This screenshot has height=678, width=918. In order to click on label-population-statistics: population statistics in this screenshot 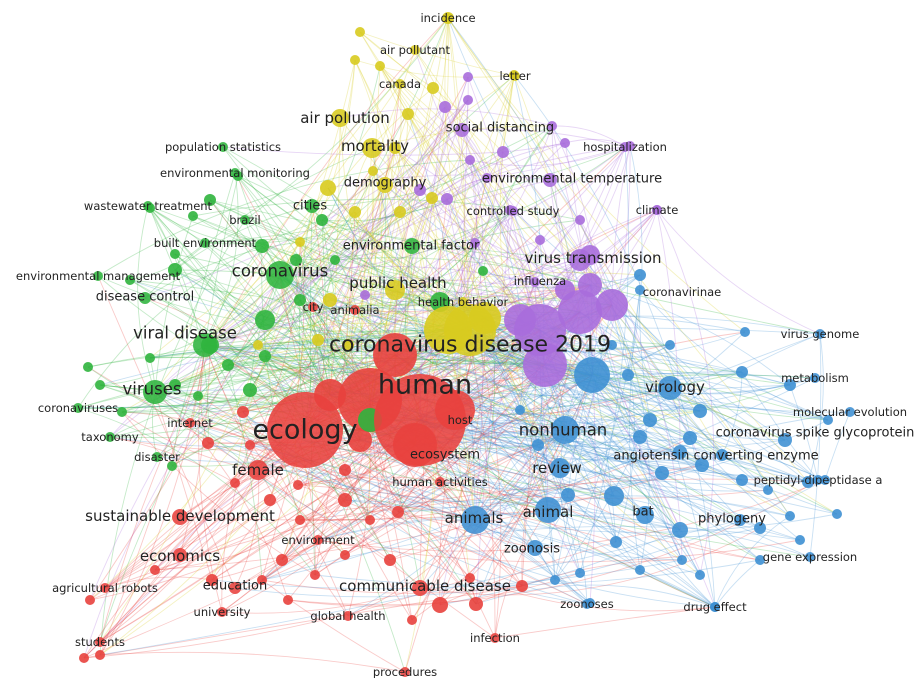, I will do `click(223, 147)`.